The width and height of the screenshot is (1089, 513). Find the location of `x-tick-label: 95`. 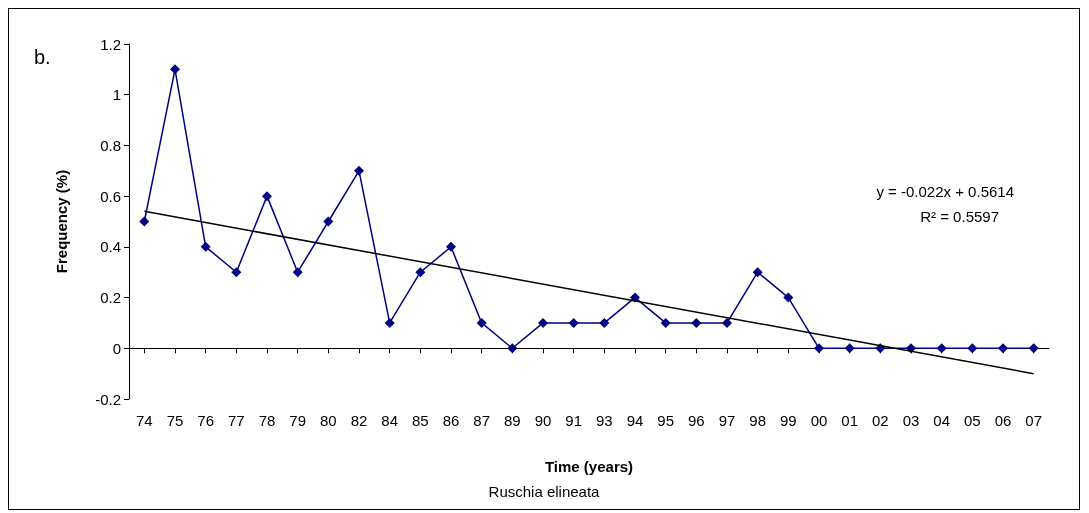

x-tick-label: 95 is located at coordinates (666, 420).